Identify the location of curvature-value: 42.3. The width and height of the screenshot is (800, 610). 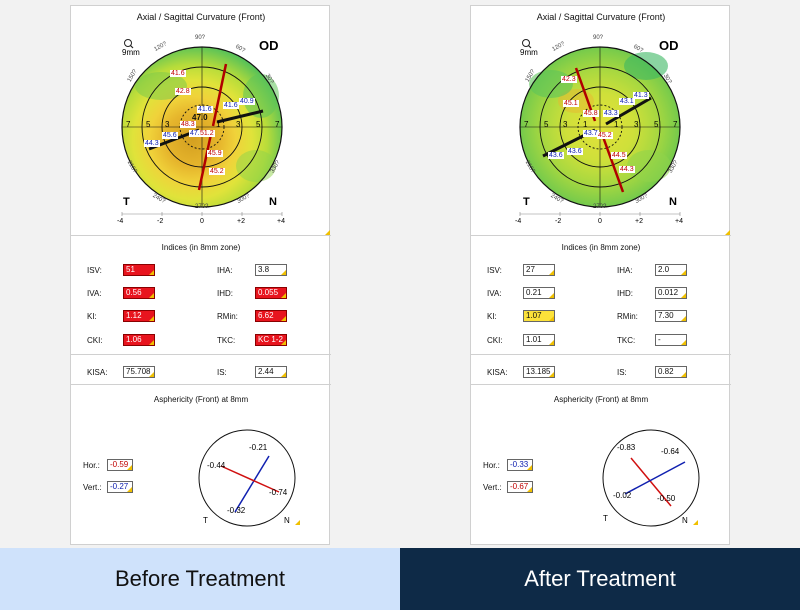
(569, 79).